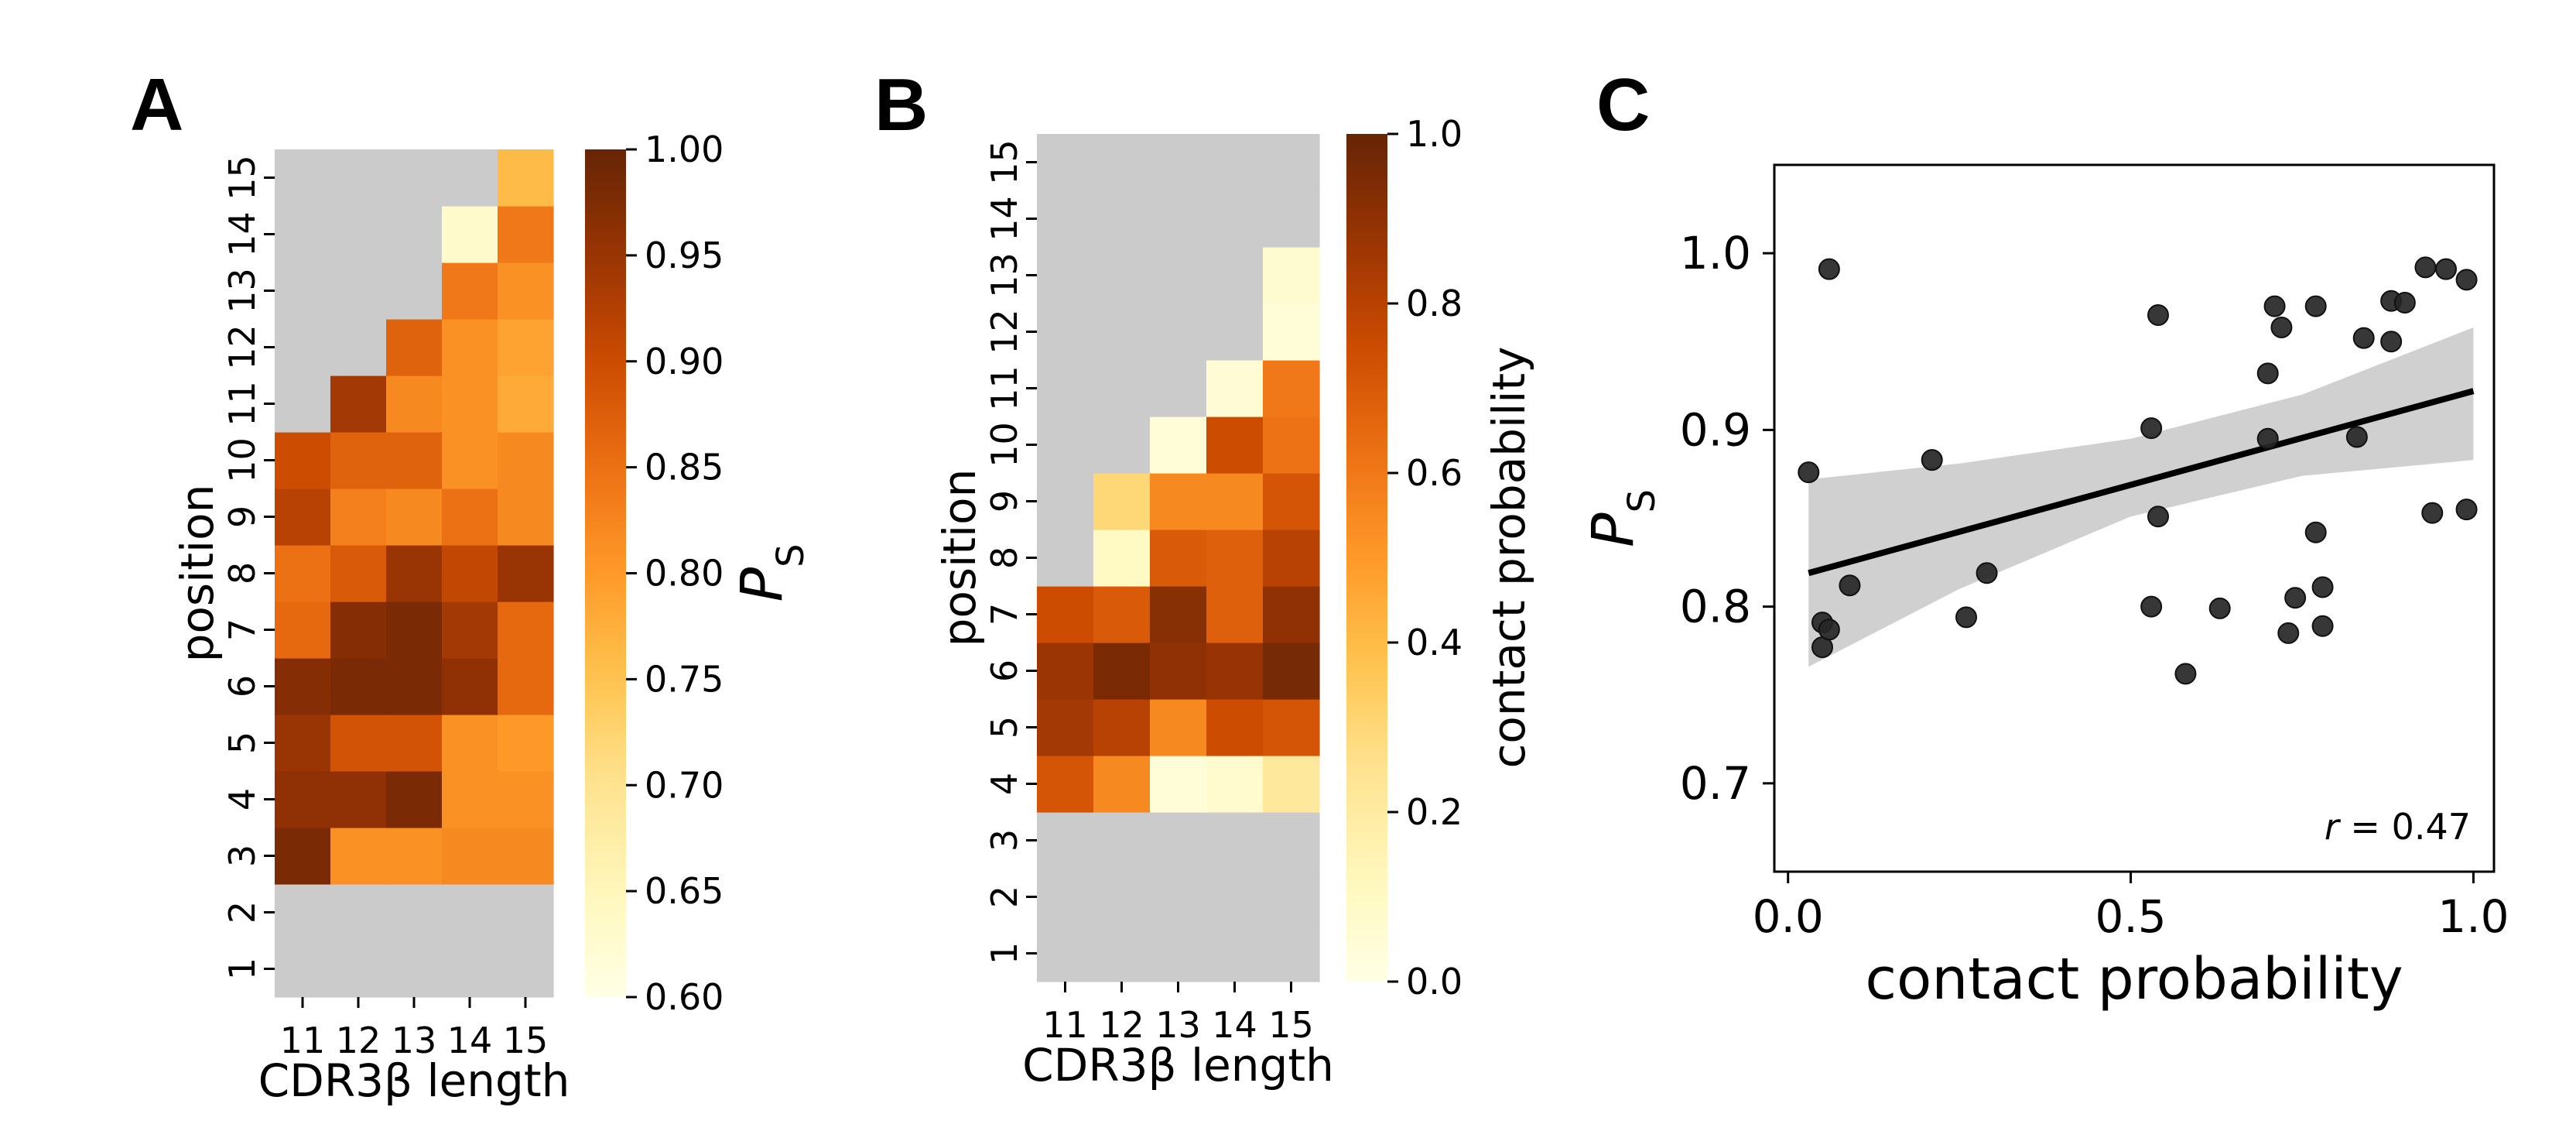 The height and width of the screenshot is (1131, 2576). I want to click on heatmap-a-ylabel: position, so click(198, 574).